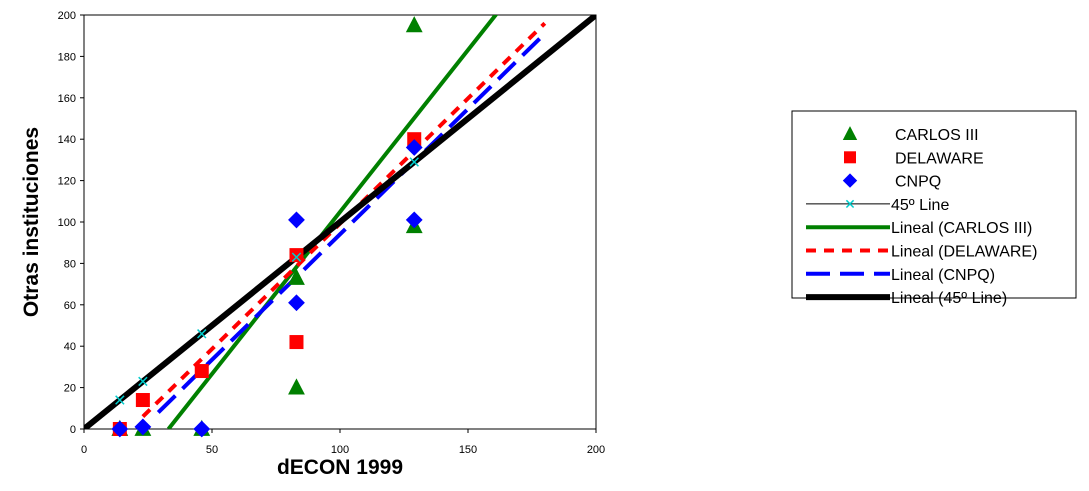  I want to click on legend-label: CARLOS III, so click(937, 135).